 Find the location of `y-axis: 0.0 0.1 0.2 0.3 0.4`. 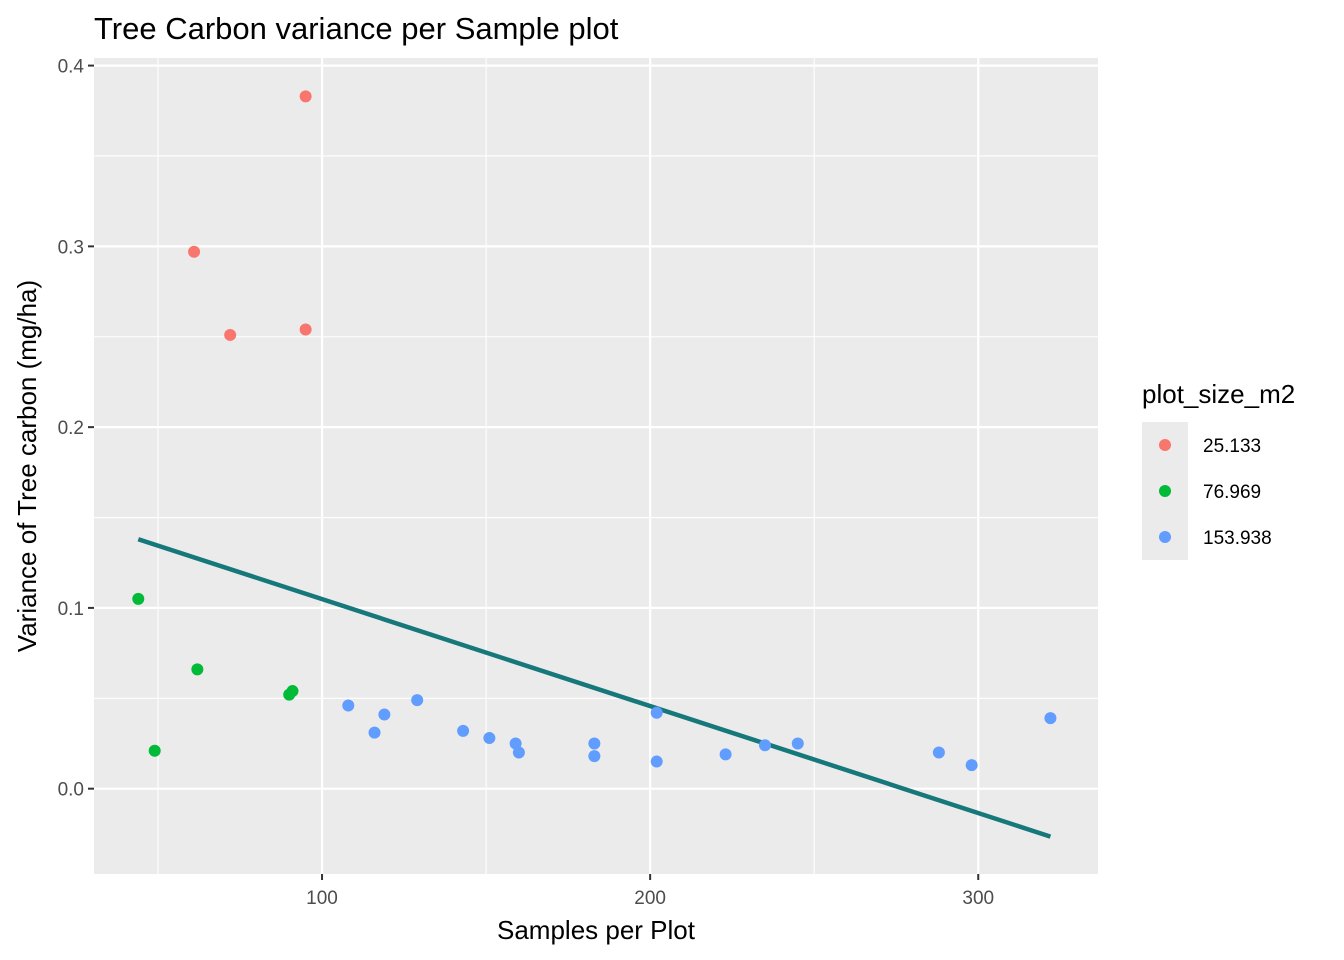

y-axis: 0.0 0.1 0.2 0.3 0.4 is located at coordinates (76, 429).